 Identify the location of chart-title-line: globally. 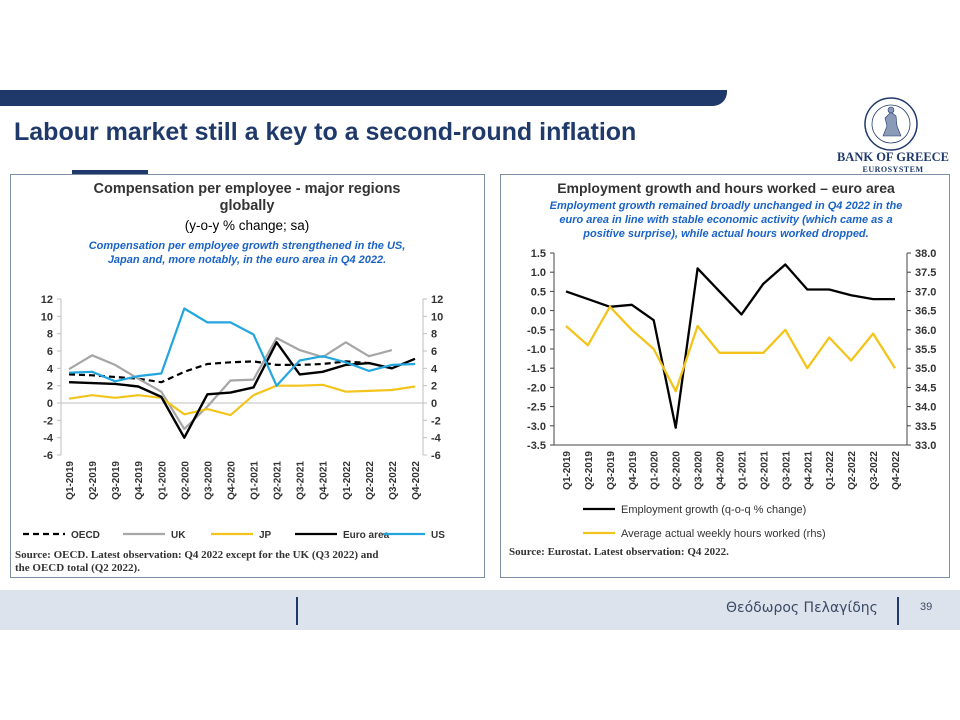
(247, 206).